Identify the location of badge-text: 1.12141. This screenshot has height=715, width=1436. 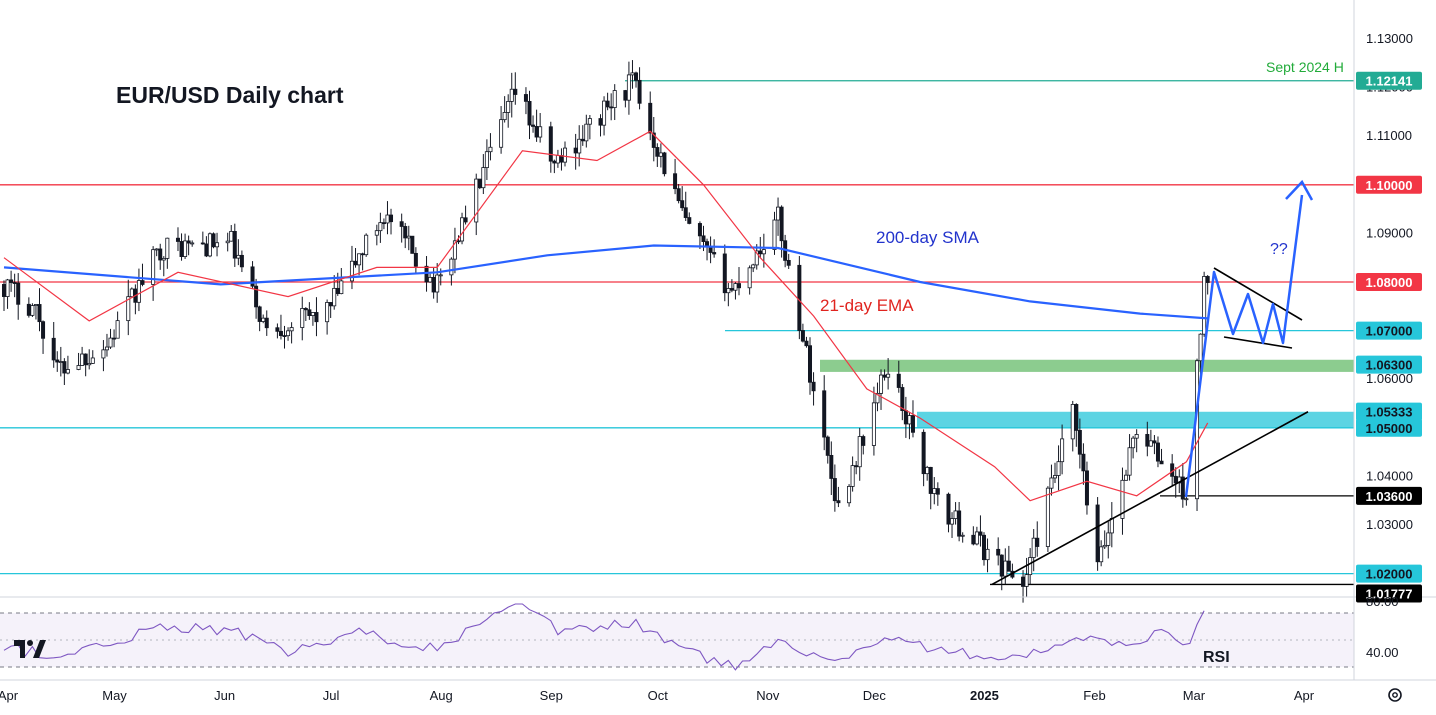
(1389, 81).